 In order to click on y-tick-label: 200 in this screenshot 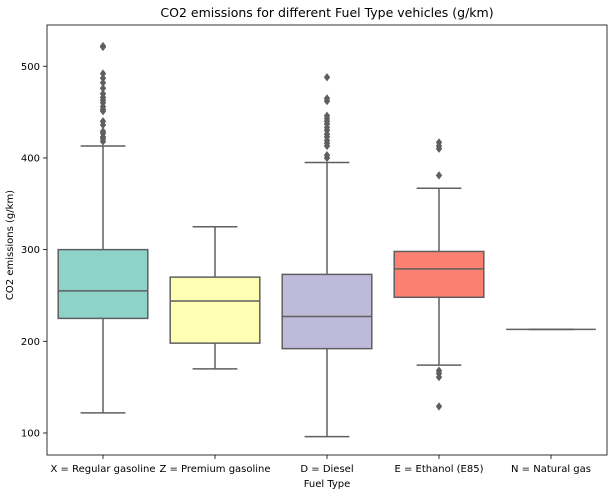, I will do `click(30, 342)`.